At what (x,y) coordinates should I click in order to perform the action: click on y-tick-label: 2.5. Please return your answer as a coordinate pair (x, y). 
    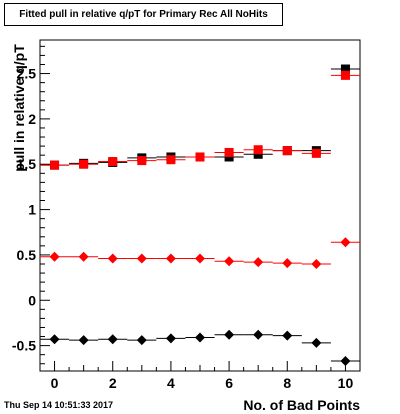
    Looking at the image, I should click on (27, 74).